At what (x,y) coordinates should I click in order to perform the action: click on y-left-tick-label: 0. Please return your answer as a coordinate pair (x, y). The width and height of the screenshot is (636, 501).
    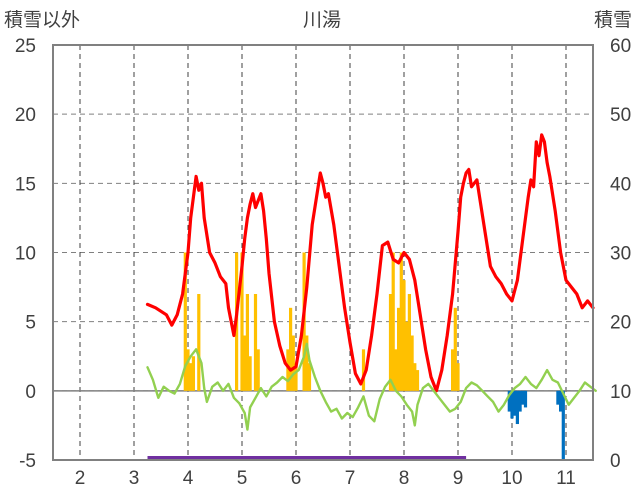
    Looking at the image, I should click on (30, 392).